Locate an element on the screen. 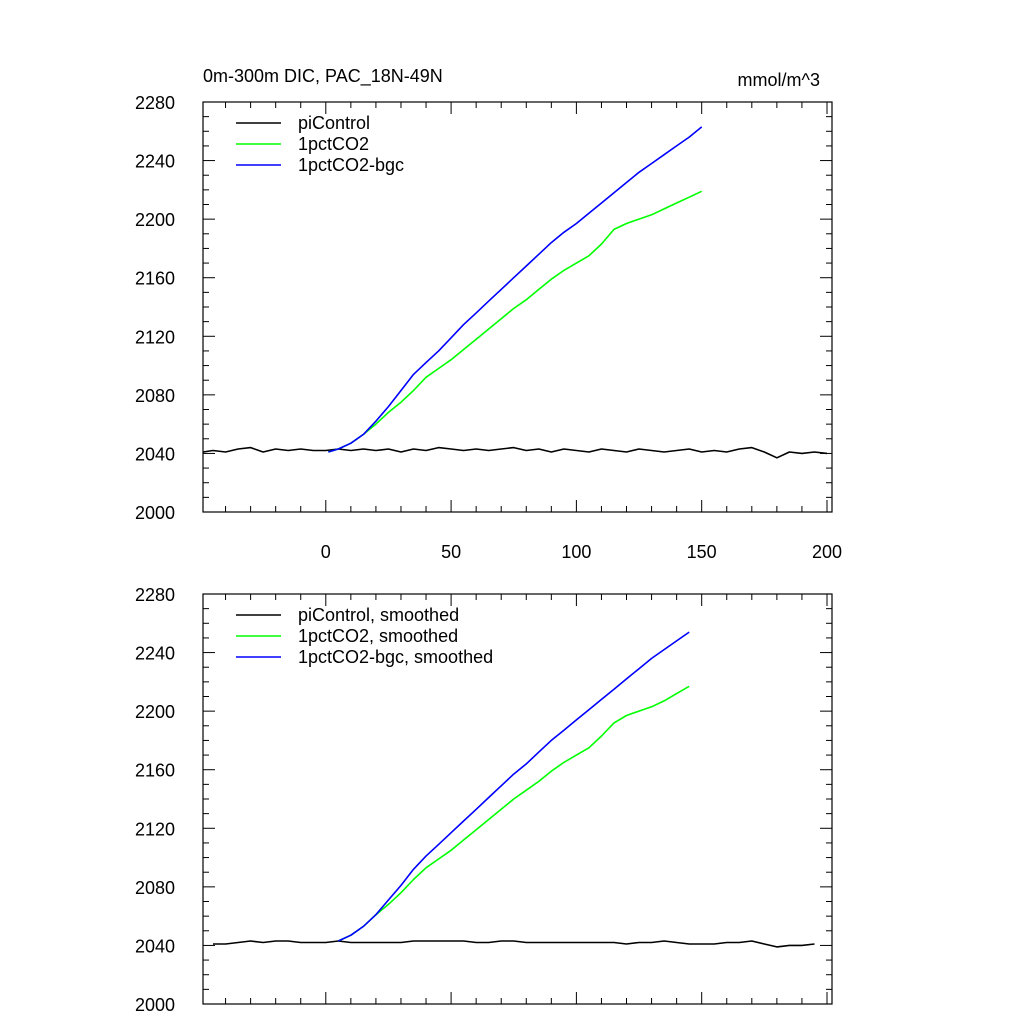  legend-label: 1pctCO2-bgc is located at coordinates (351, 165).